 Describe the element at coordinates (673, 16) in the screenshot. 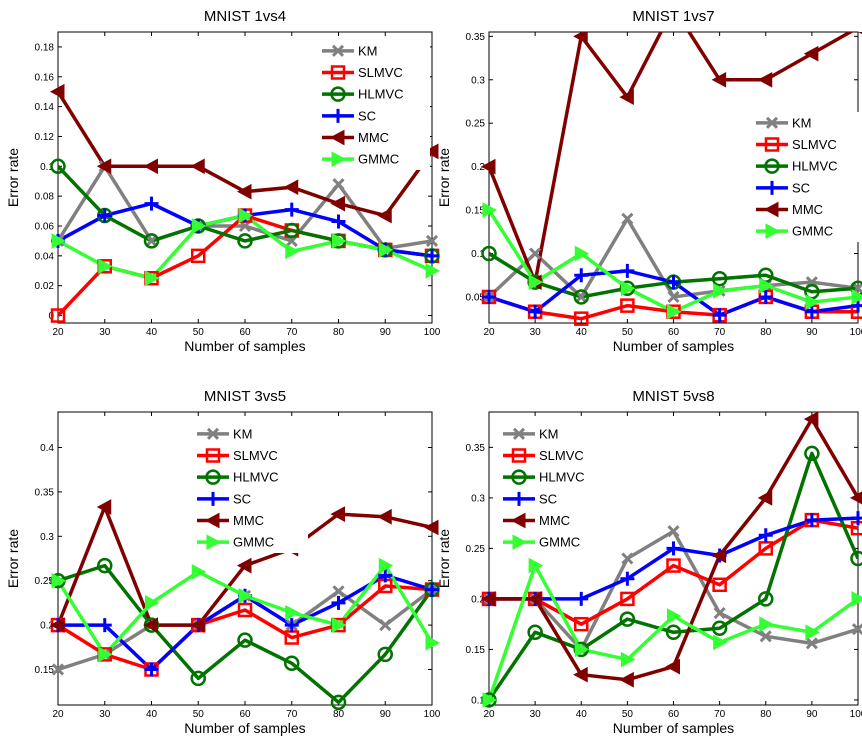

I see `chart-title: MNIST 1vs7` at that location.